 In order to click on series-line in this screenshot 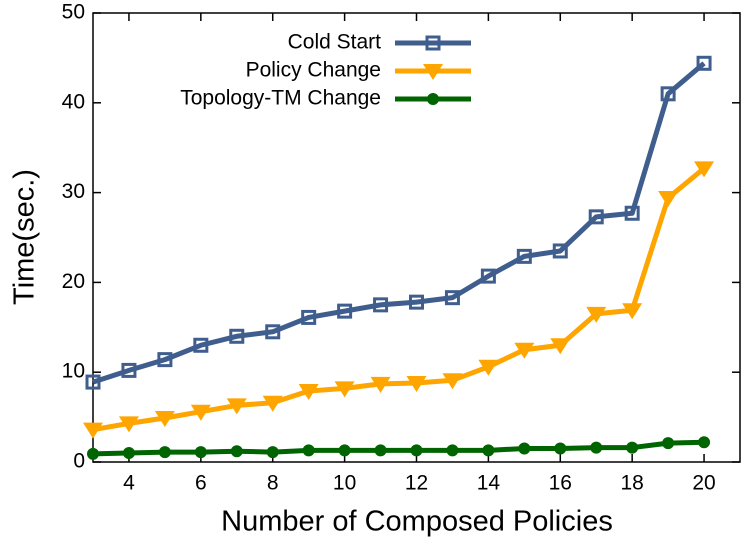, I will do `click(398, 448)`.